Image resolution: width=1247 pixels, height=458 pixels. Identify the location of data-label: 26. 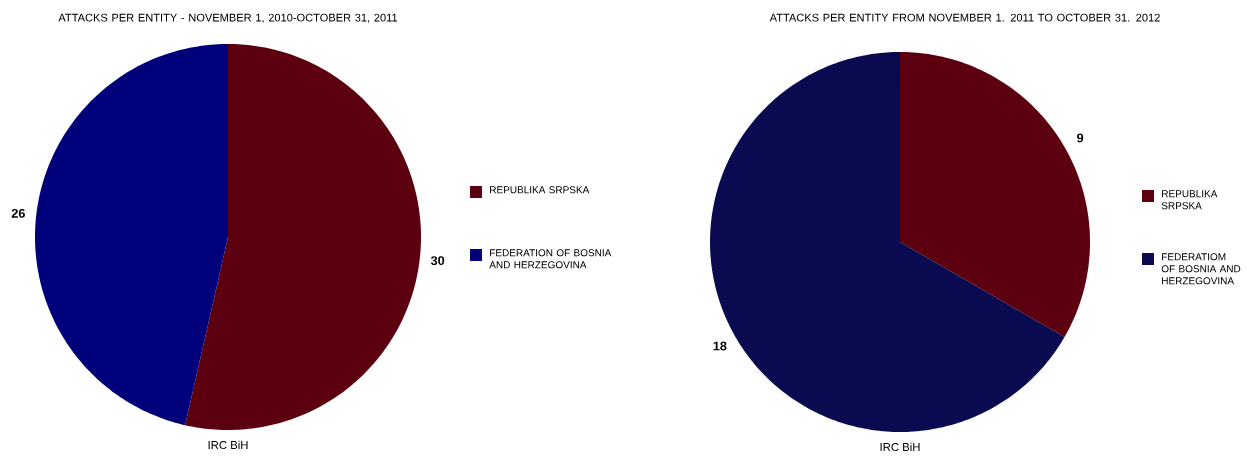
(18, 213).